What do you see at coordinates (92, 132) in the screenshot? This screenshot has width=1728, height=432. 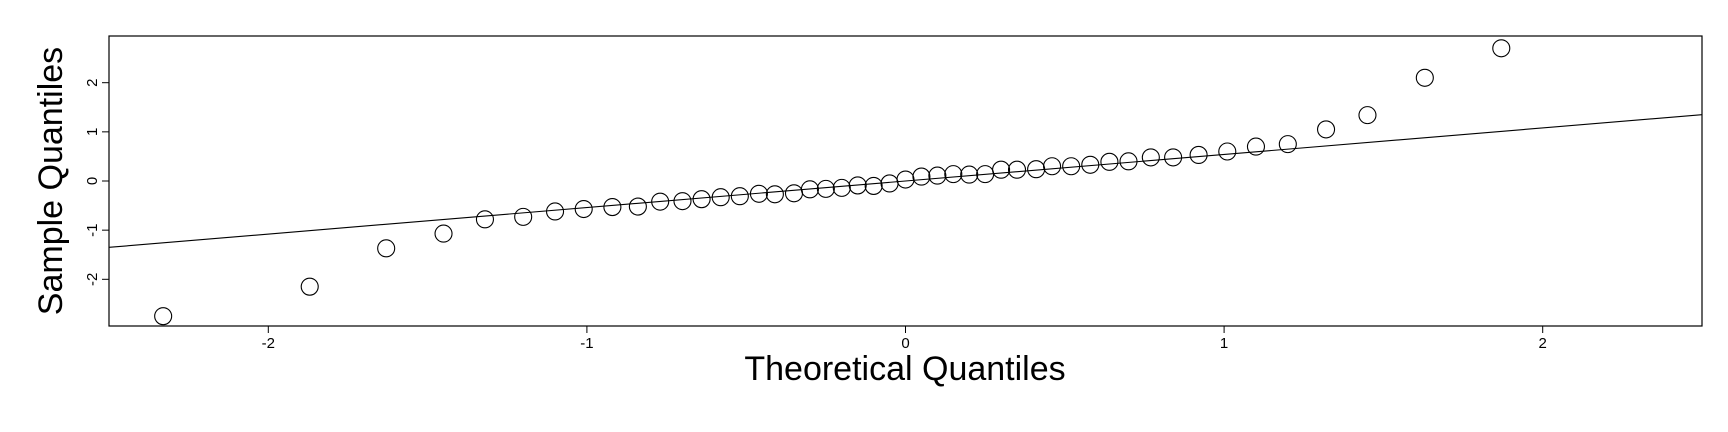 I see `y-tick-label: 1` at bounding box center [92, 132].